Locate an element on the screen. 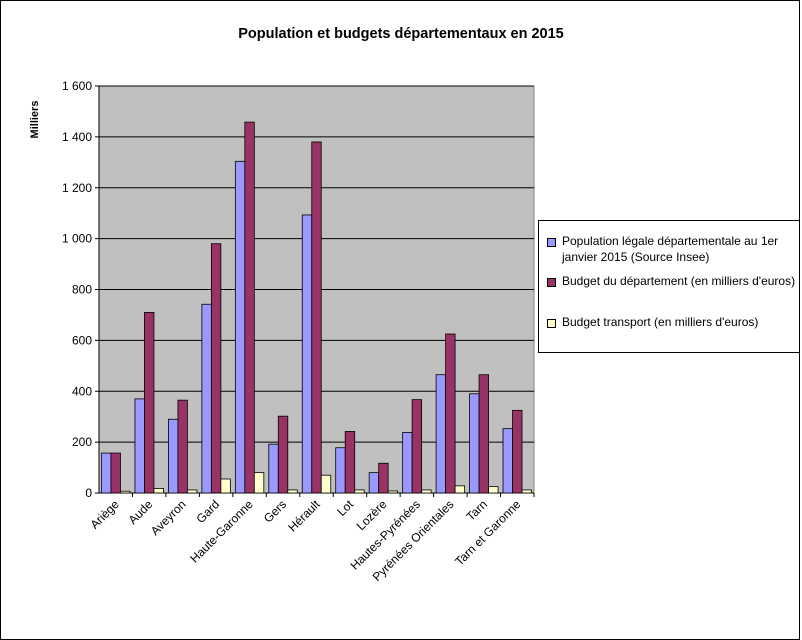 The image size is (802, 640). x-tick-label: Ariège is located at coordinates (104, 514).